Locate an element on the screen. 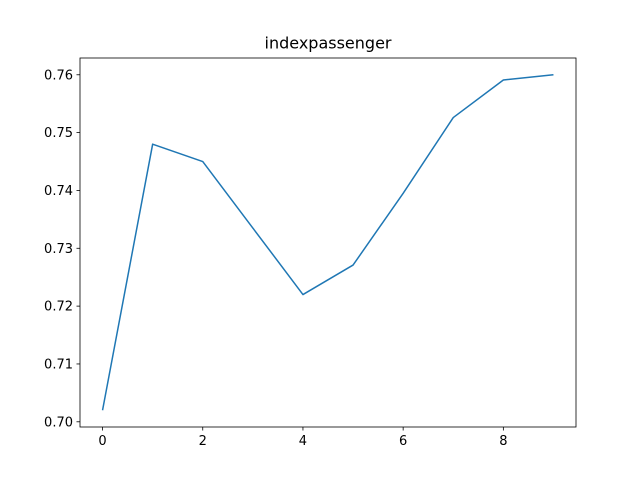 The width and height of the screenshot is (640, 480). x-tick-label: 6 is located at coordinates (403, 441).